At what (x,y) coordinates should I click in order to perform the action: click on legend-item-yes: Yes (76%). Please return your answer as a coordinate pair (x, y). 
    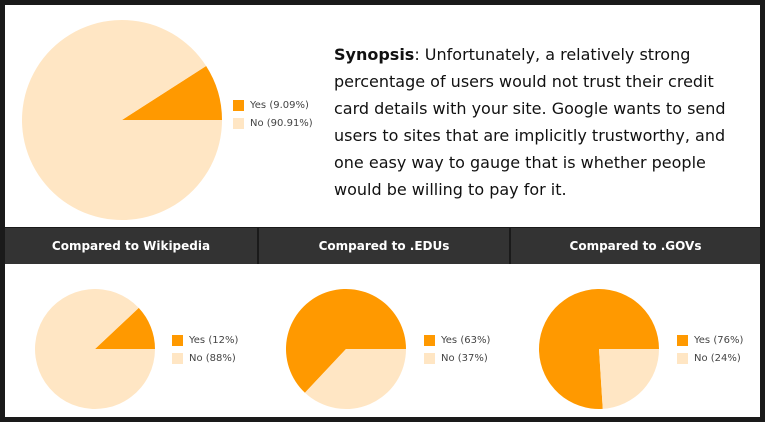
    Looking at the image, I should click on (710, 340).